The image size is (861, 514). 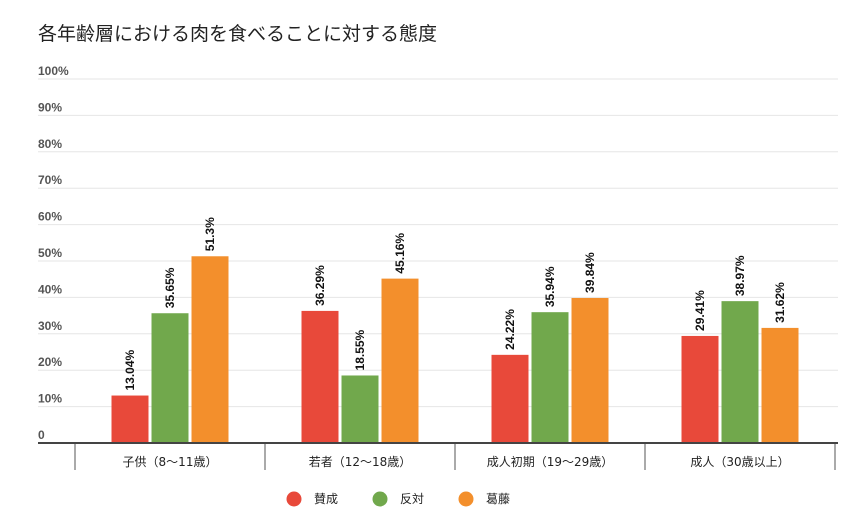 What do you see at coordinates (400, 253) in the screenshot?
I see `data-label: 45.16%` at bounding box center [400, 253].